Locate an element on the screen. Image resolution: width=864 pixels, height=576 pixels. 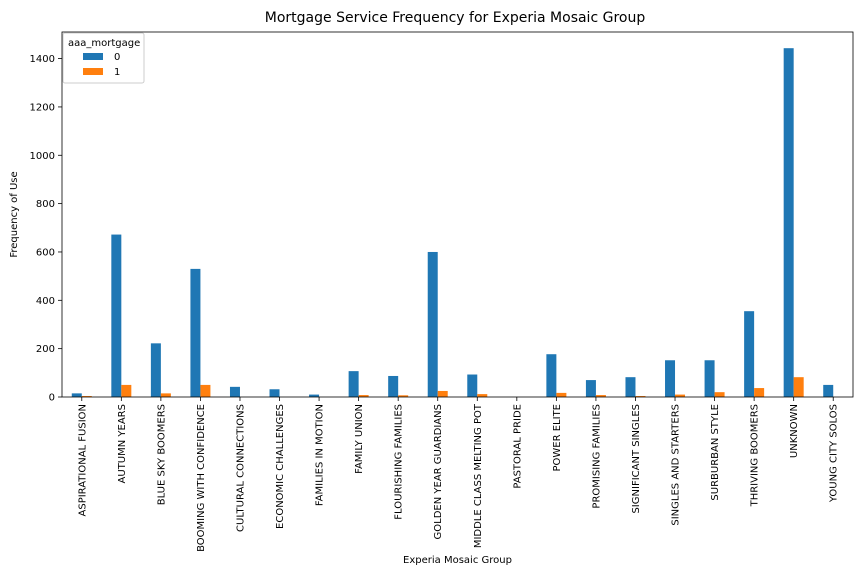
x-tick-label: POWER ELITE is located at coordinates (557, 438).